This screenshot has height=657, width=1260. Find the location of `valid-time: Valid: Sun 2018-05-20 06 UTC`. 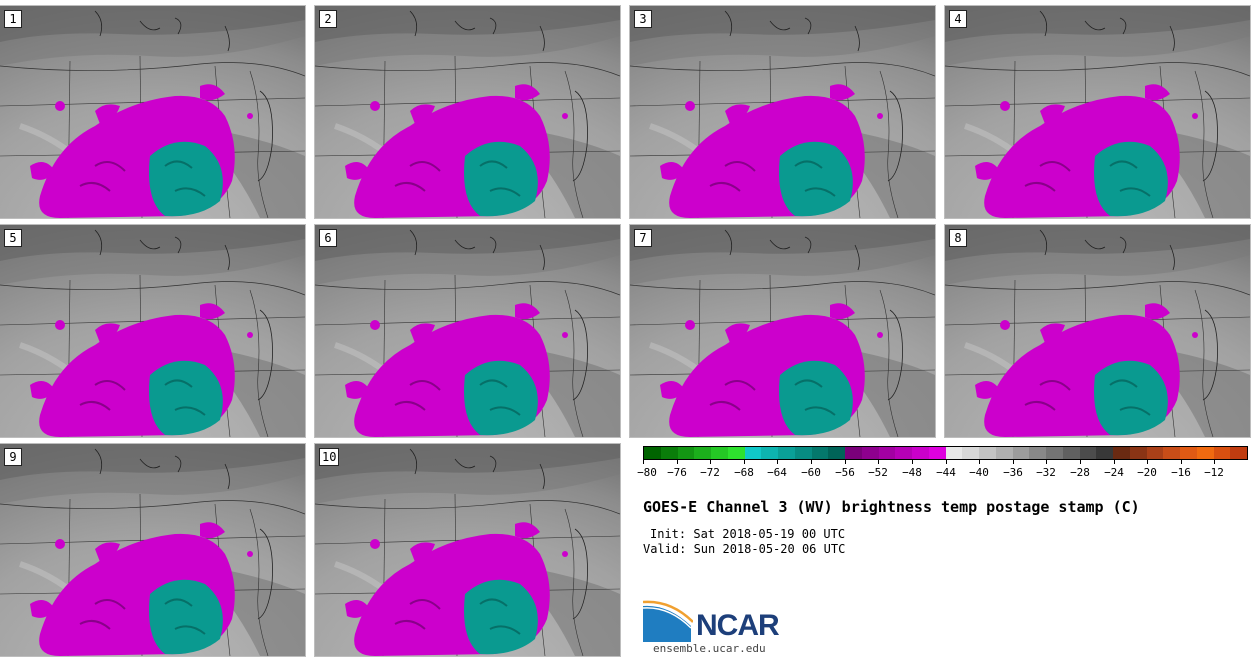

valid-time: Valid: Sun 2018-05-20 06 UTC is located at coordinates (744, 549).